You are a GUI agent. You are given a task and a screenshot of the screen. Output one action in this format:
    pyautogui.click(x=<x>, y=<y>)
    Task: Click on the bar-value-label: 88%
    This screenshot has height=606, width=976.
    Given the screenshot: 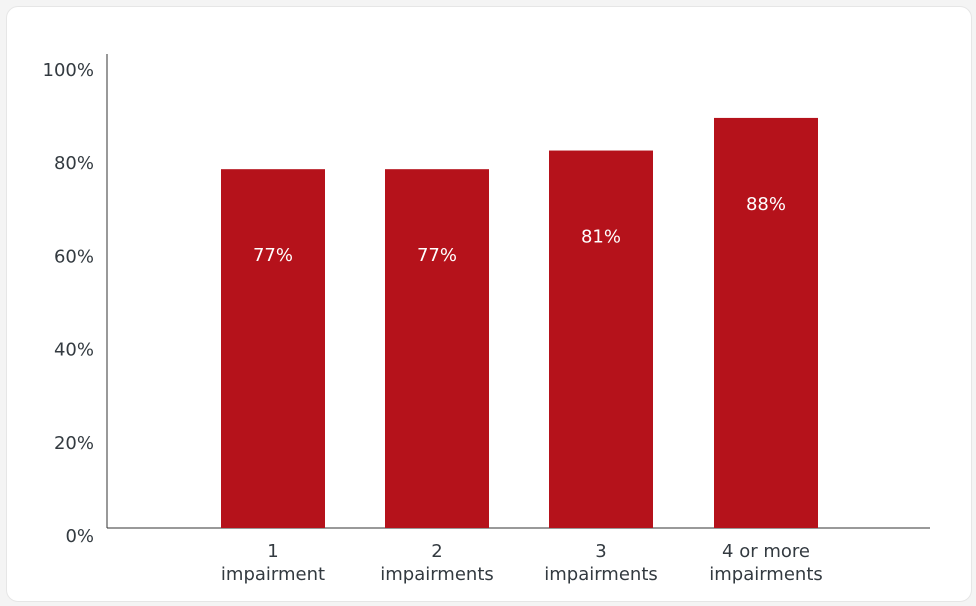 What is the action you would take?
    pyautogui.click(x=766, y=204)
    